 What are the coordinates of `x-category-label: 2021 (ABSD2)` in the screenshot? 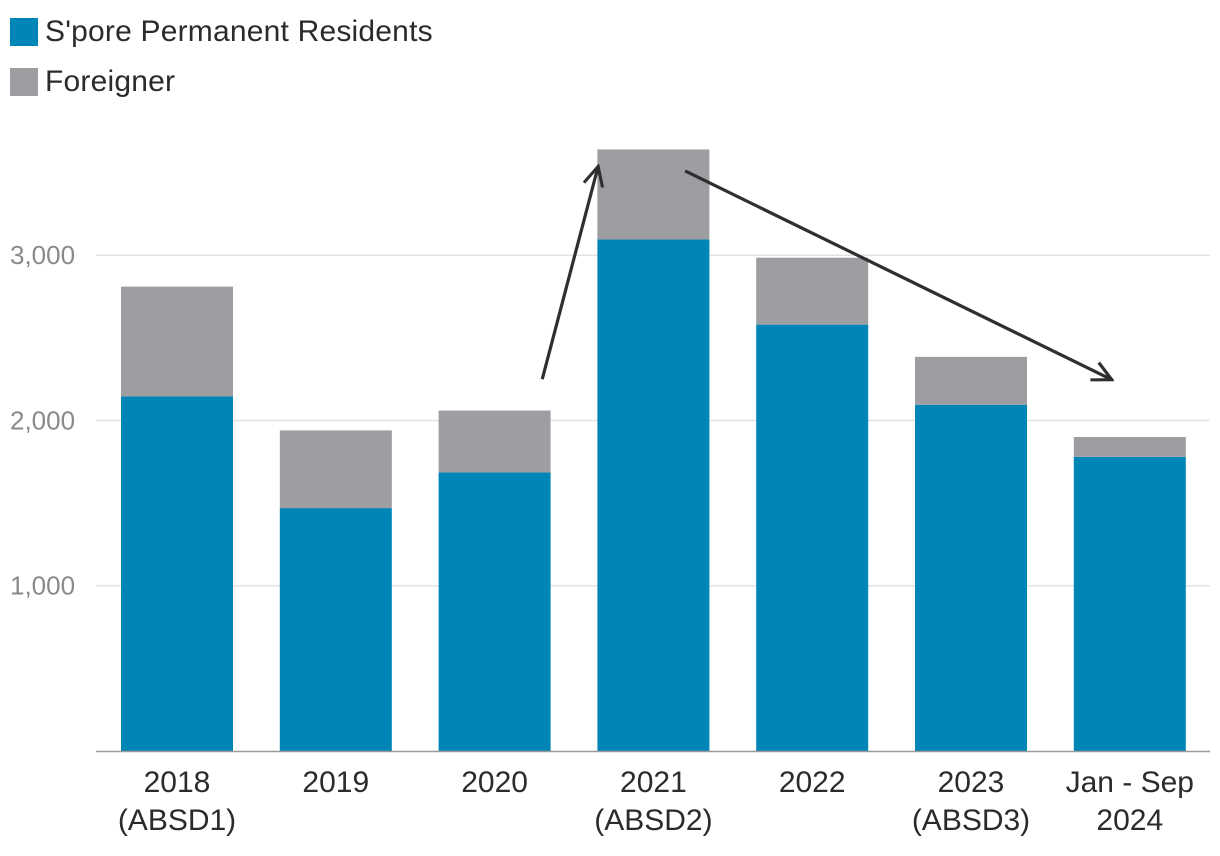 It's located at (653, 801).